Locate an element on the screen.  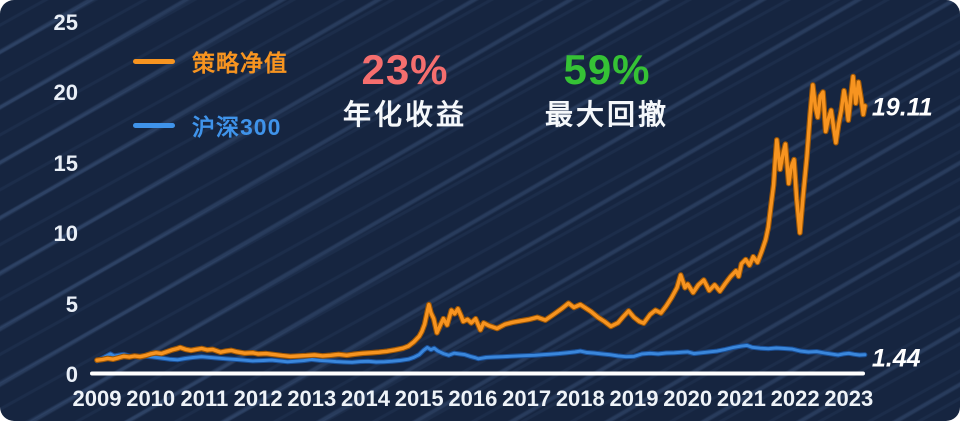
max-drawdown-label: 最大回撤 is located at coordinates (607, 114).